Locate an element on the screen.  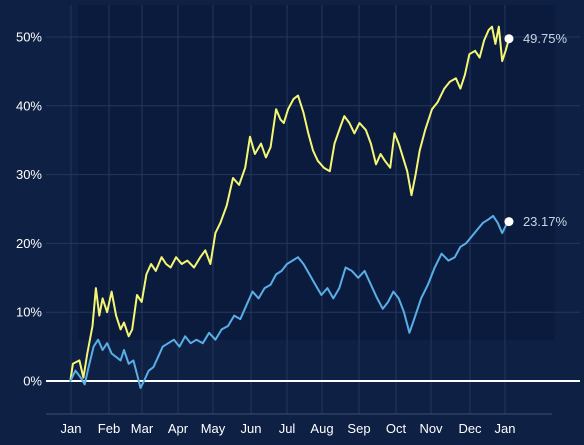
x-tick-label: Aug is located at coordinates (321, 428).